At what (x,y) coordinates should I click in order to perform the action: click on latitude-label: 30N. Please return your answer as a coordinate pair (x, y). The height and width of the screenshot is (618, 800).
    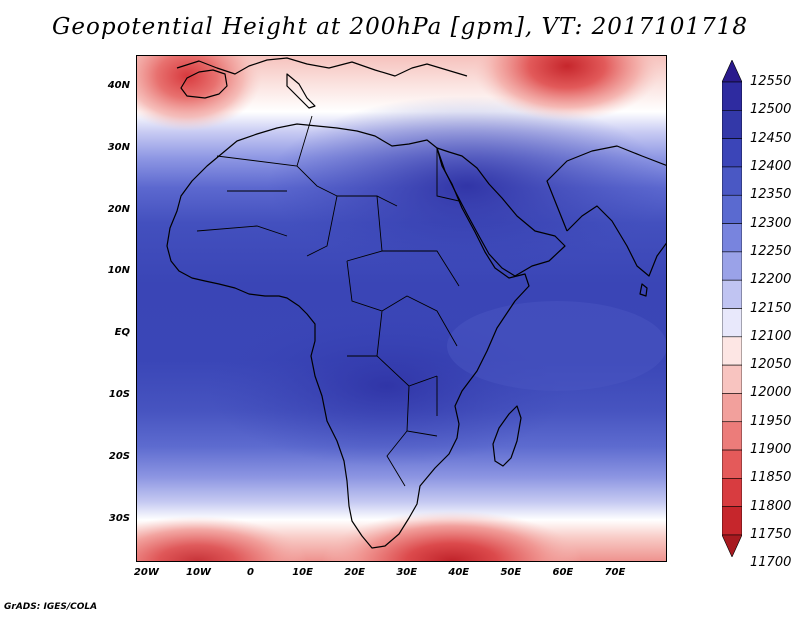
    Looking at the image, I should click on (118, 147).